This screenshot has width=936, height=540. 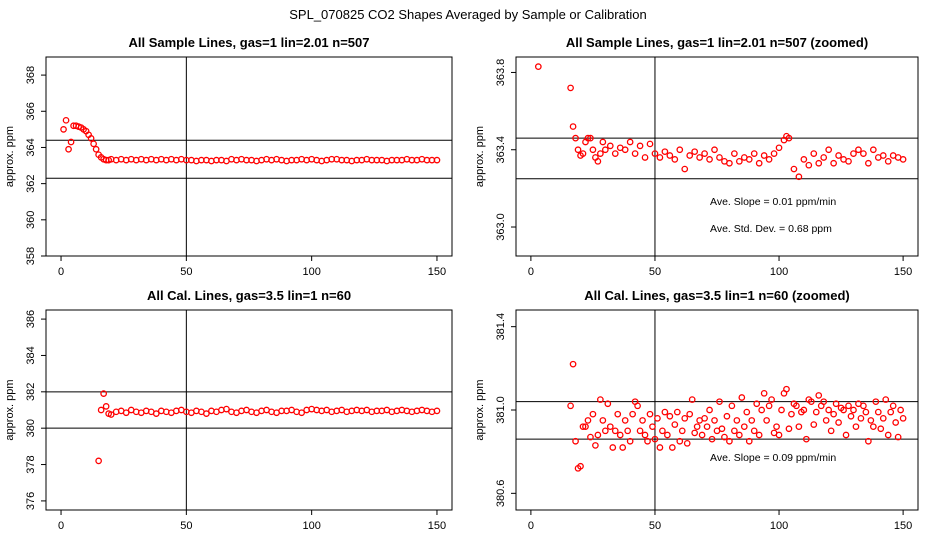 What do you see at coordinates (771, 229) in the screenshot?
I see `annotation-text: Ave. Std. Dev. = 0.68 ppm` at bounding box center [771, 229].